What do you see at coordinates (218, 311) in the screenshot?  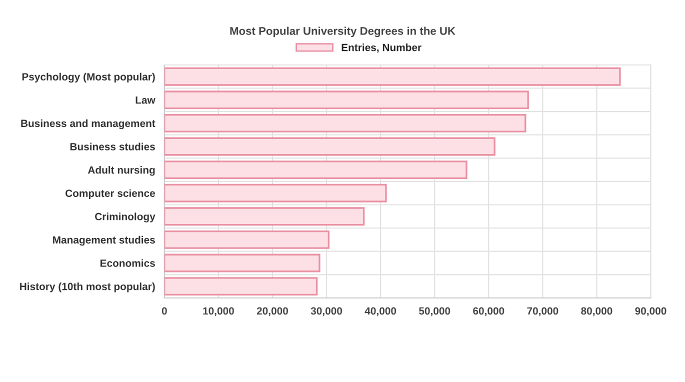 I see `x-tick-label: 10,000` at bounding box center [218, 311].